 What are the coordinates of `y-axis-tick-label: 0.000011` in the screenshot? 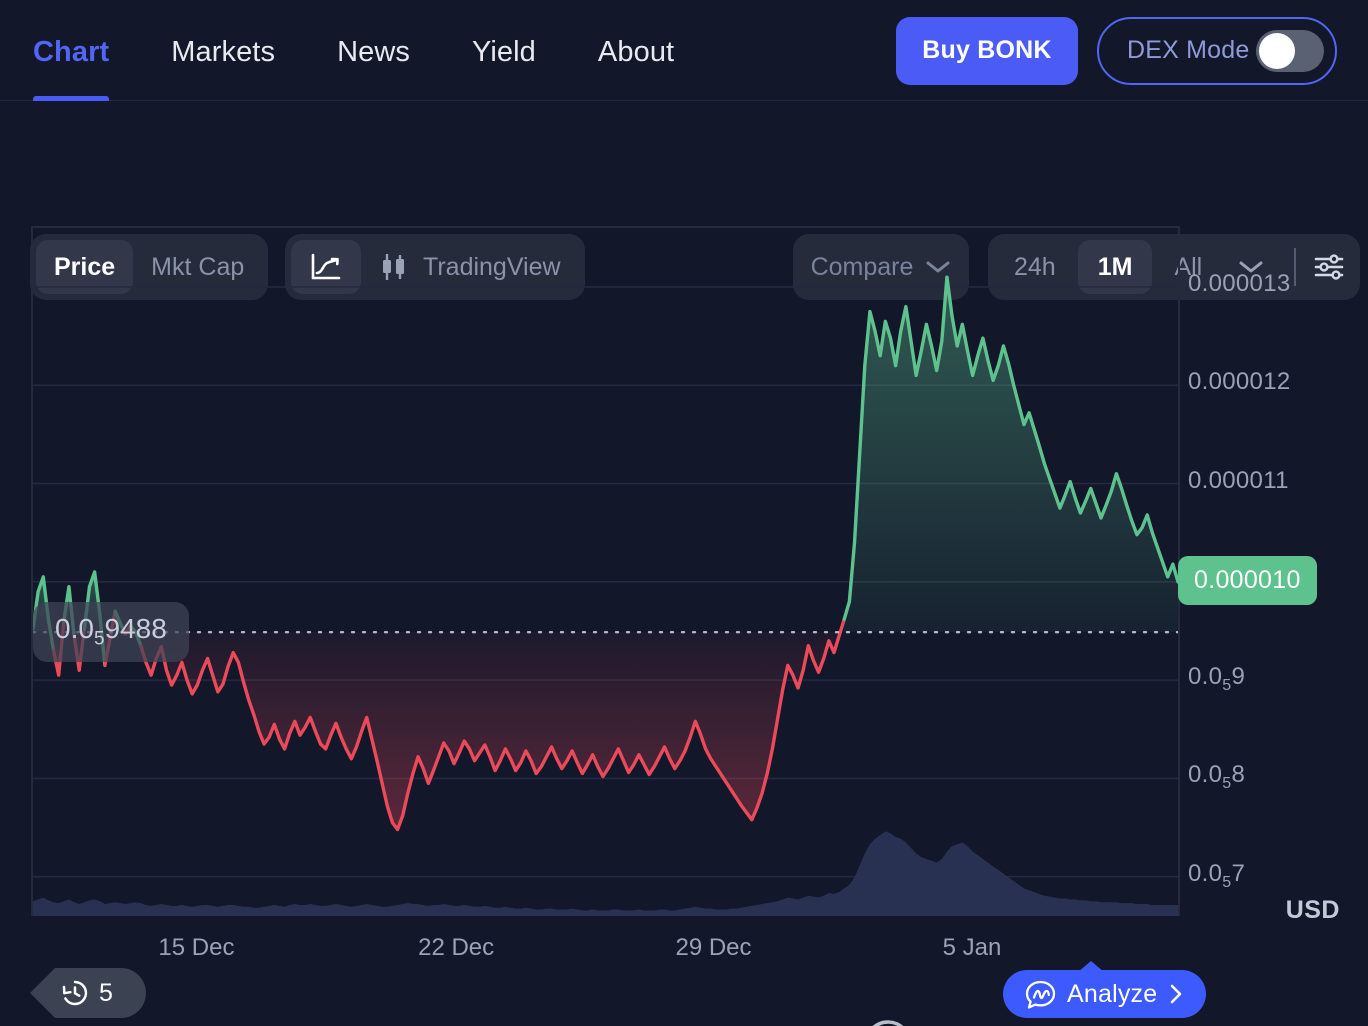 It's located at (1238, 480).